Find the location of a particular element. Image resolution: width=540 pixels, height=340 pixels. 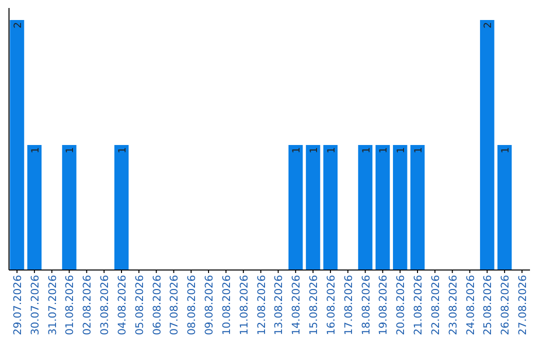

x-tick-label: 29.07.2026 is located at coordinates (18, 305).